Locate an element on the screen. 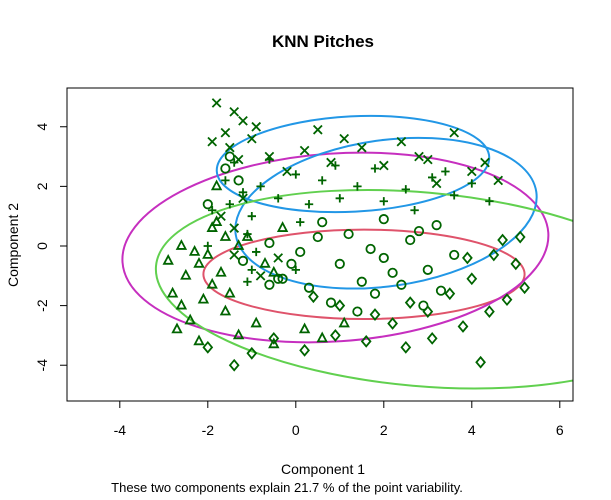 The width and height of the screenshot is (611, 500). cluster-1-ellipse is located at coordinates (364, 274).